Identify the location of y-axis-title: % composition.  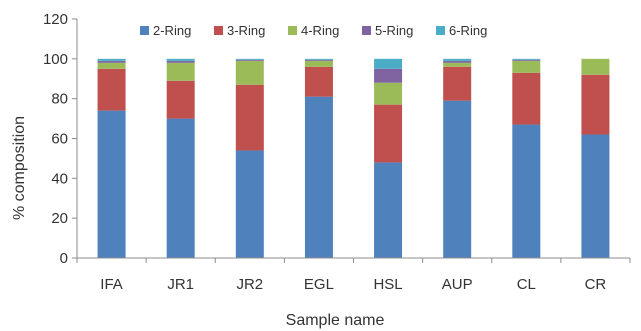
(19, 168).